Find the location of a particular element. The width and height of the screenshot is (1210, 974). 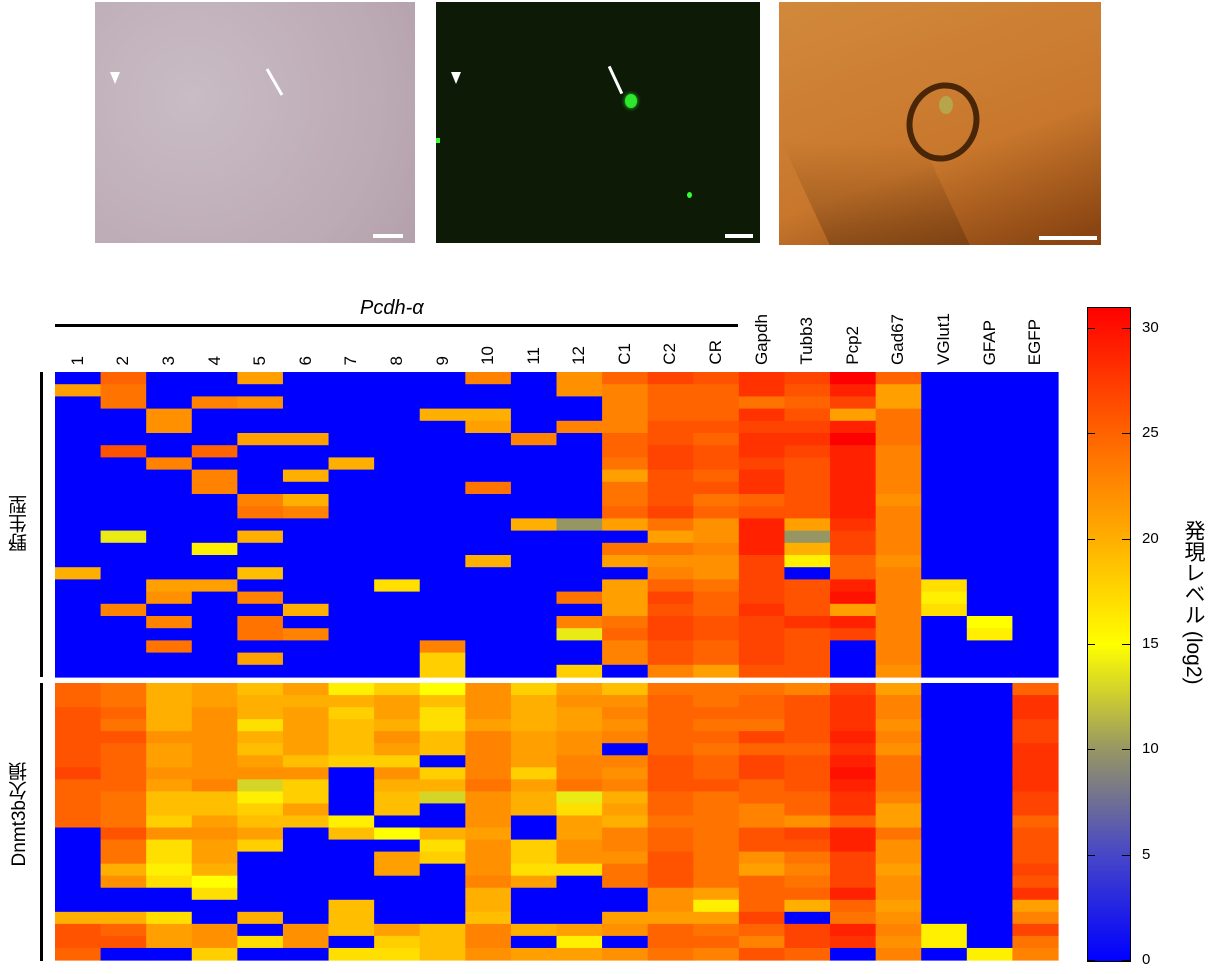

brightfield-image is located at coordinates (255, 122).